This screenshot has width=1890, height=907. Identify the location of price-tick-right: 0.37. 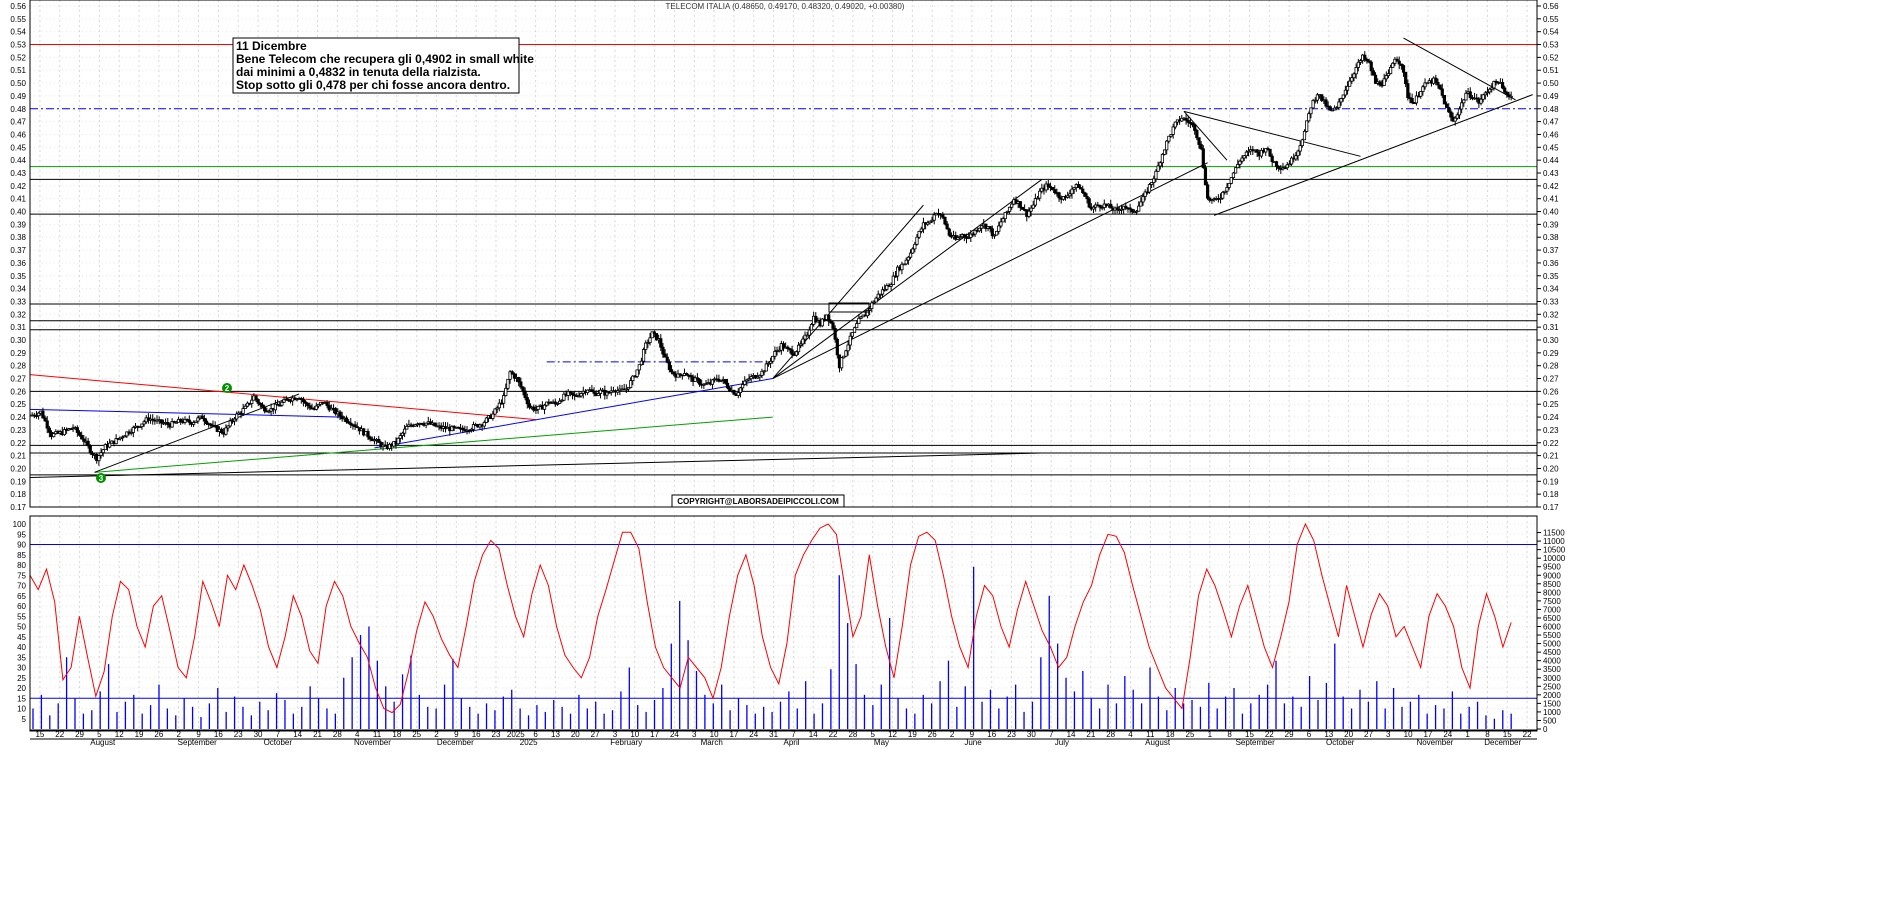
(1551, 250).